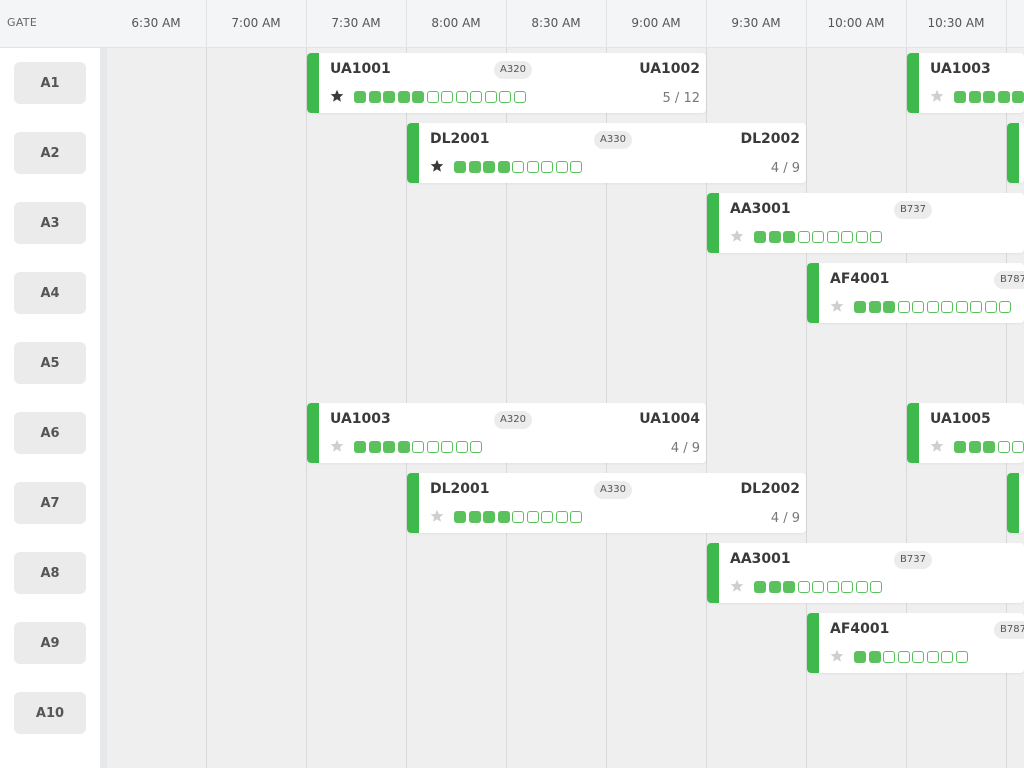 The height and width of the screenshot is (768, 1024). I want to click on departure-flight-number: UA1004, so click(669, 419).